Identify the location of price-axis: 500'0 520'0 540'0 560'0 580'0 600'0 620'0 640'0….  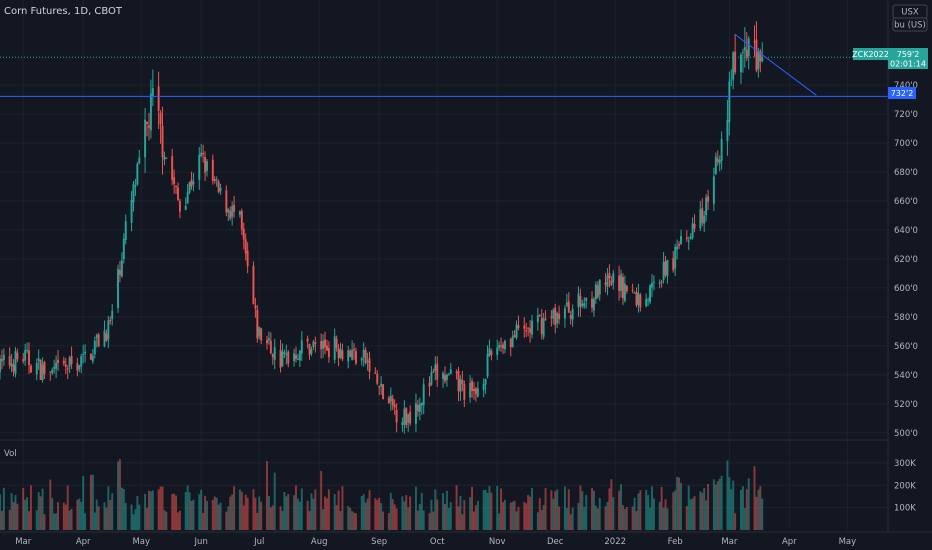
(906, 260).